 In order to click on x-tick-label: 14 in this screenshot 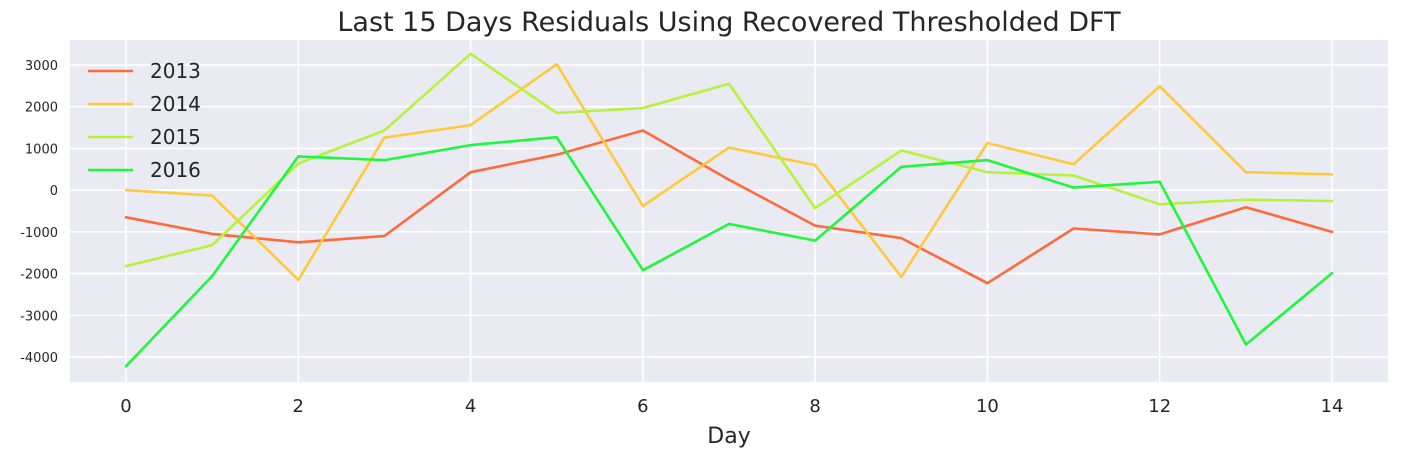, I will do `click(1332, 406)`.